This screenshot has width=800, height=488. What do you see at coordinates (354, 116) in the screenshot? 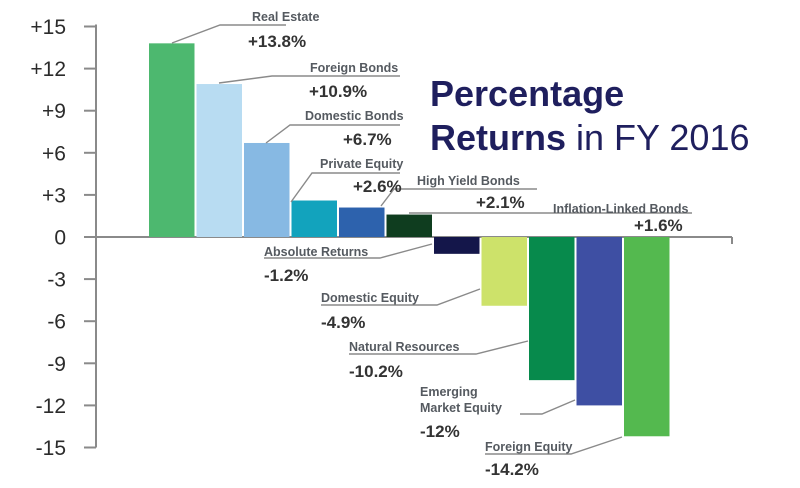
I see `category-label: Domestic Bonds` at bounding box center [354, 116].